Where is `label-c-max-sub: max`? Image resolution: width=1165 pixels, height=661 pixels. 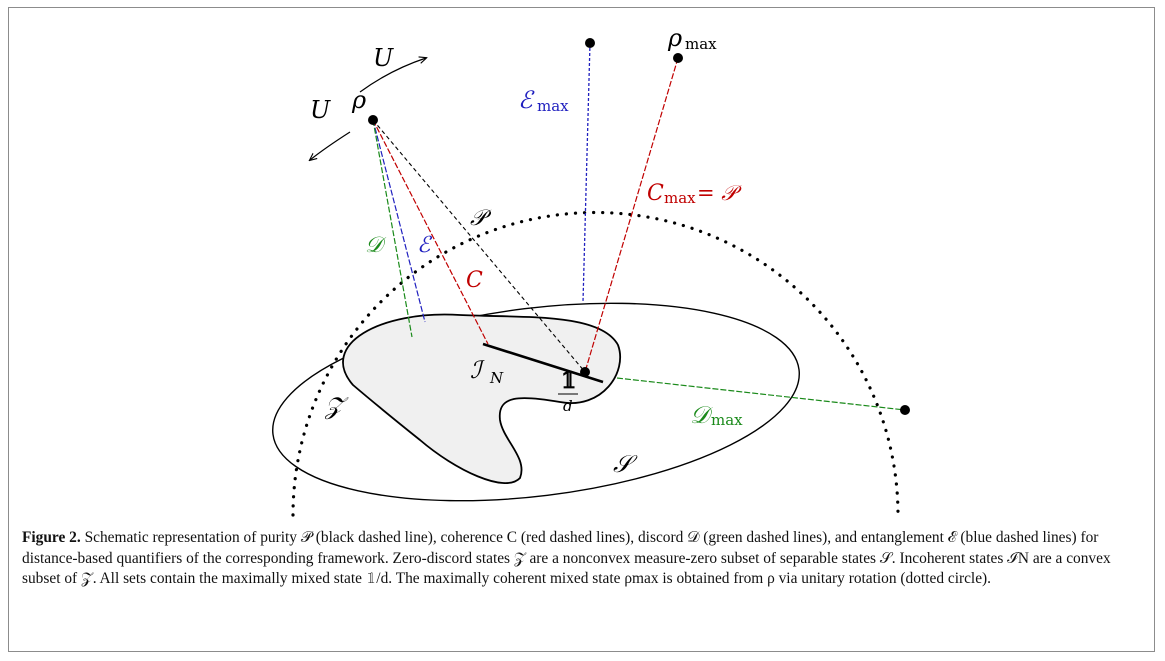 label-c-max-sub: max is located at coordinates (680, 198).